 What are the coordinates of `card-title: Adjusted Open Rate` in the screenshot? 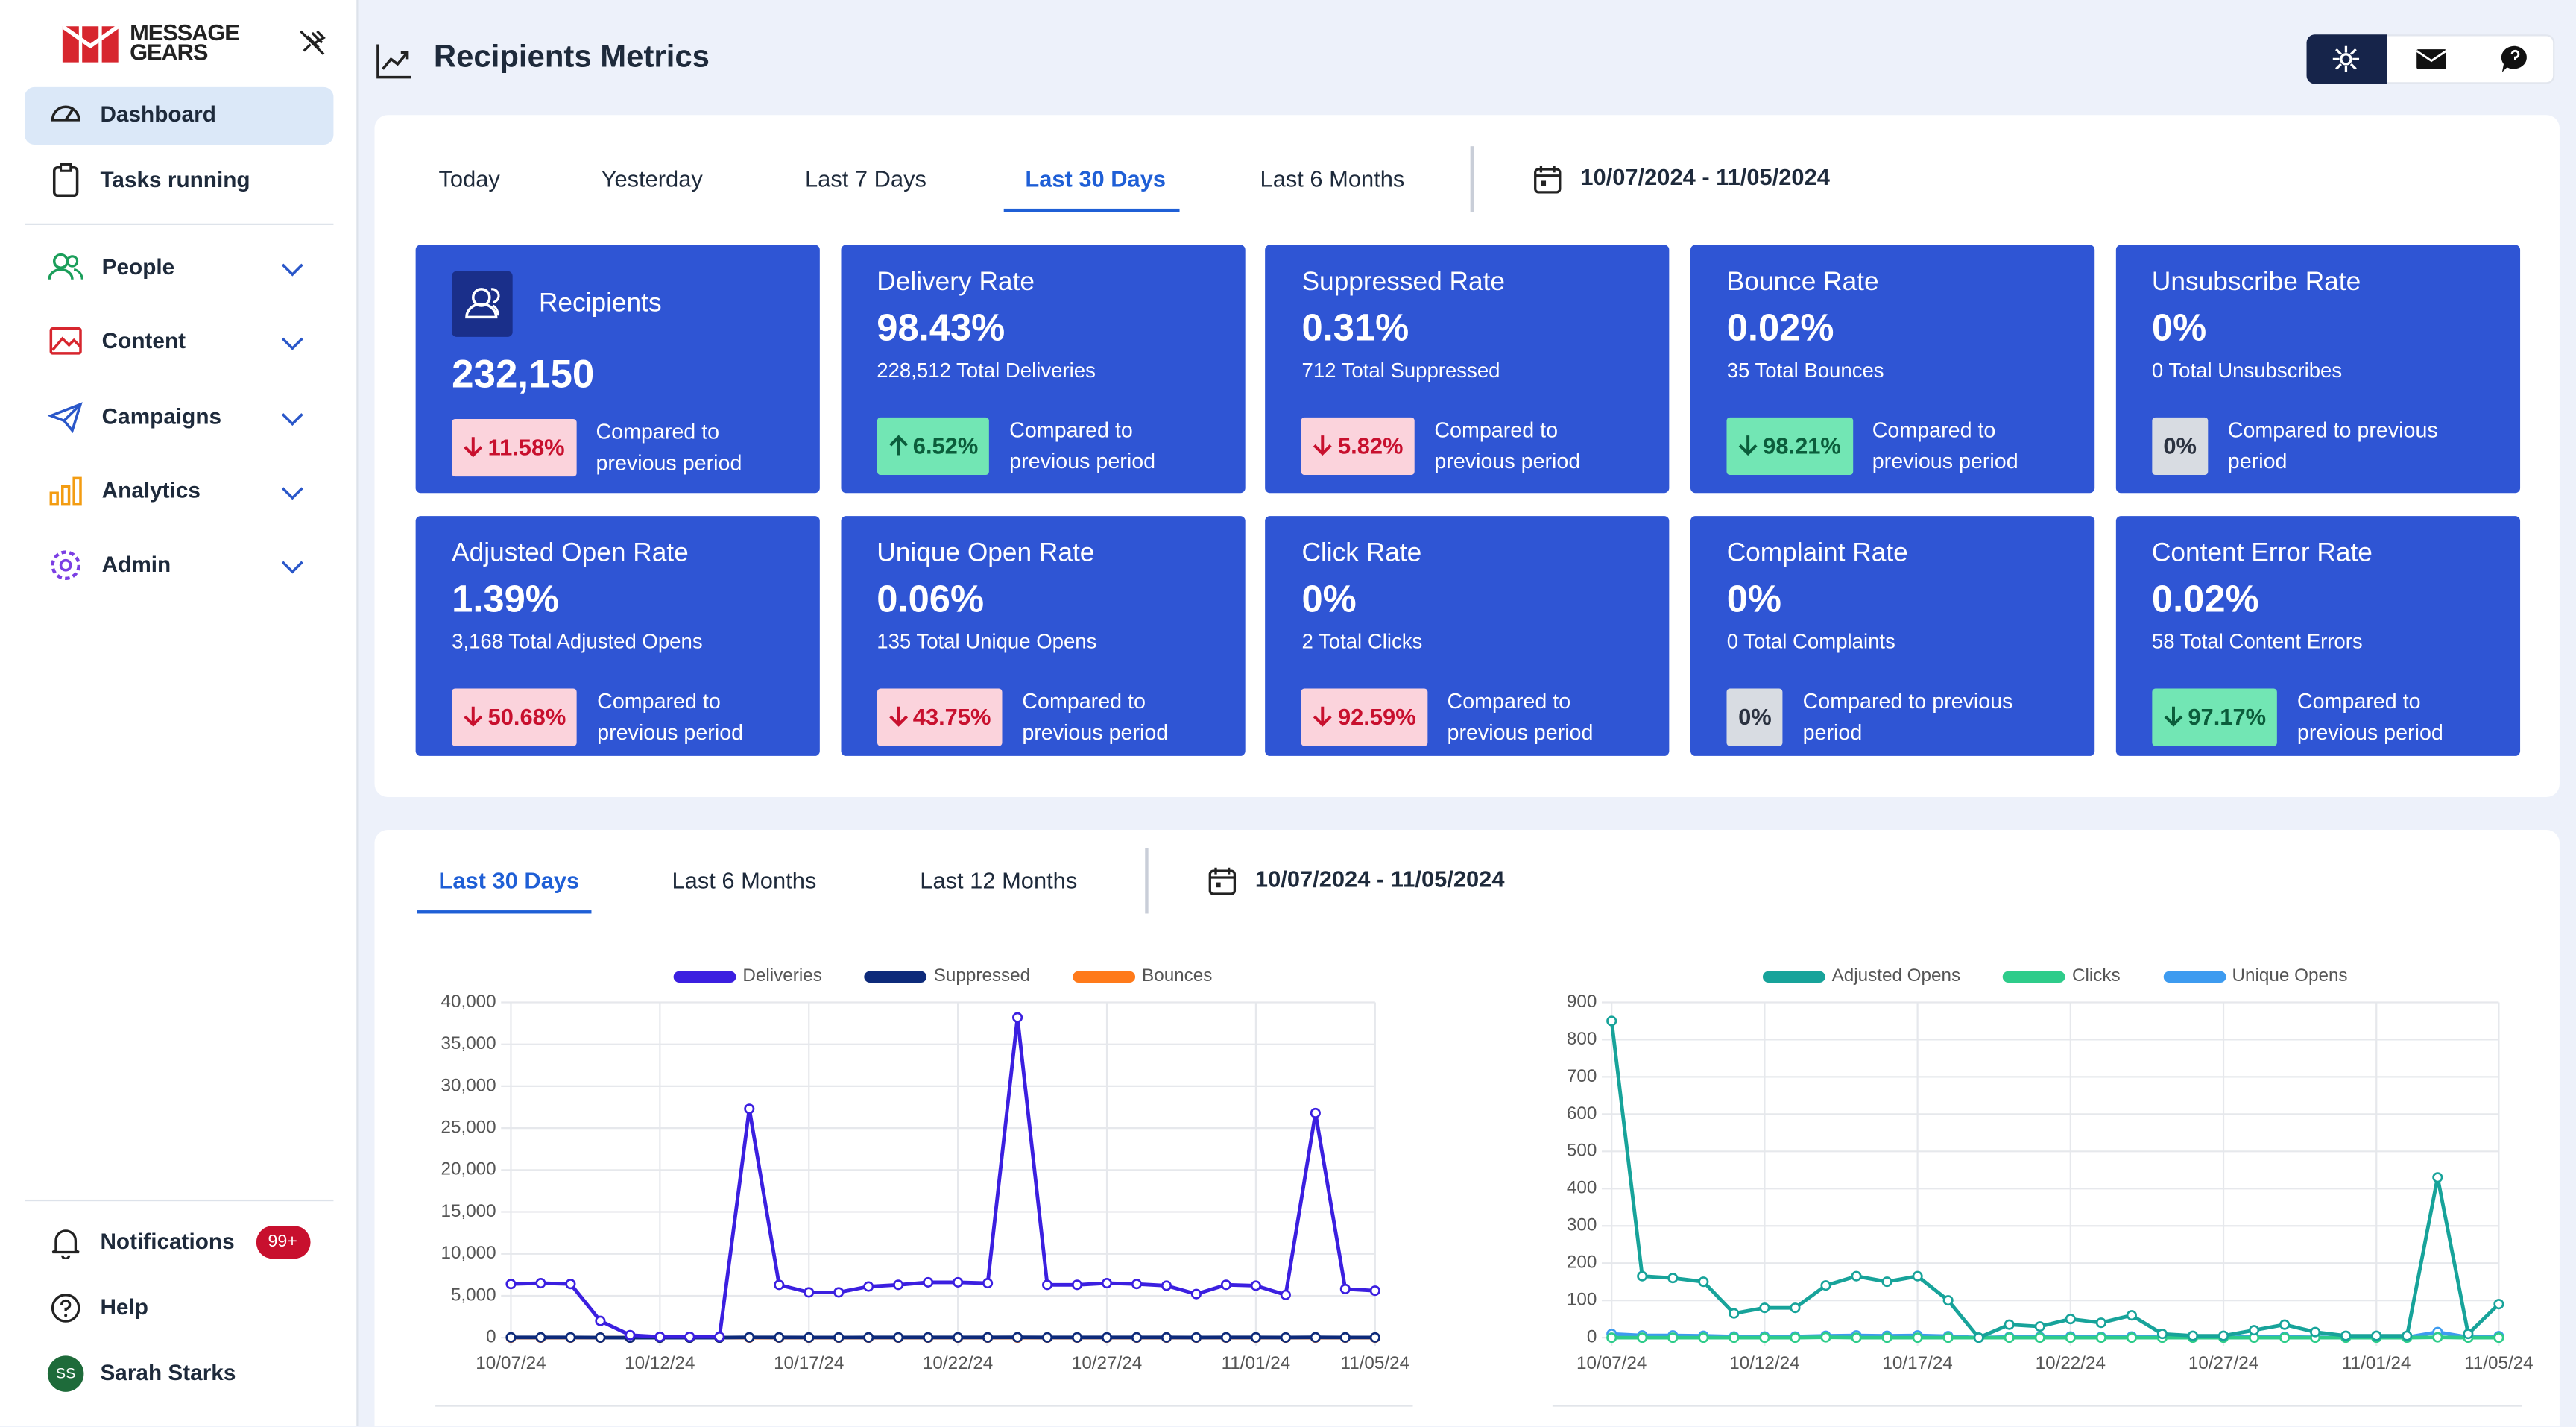 It's located at (570, 554).